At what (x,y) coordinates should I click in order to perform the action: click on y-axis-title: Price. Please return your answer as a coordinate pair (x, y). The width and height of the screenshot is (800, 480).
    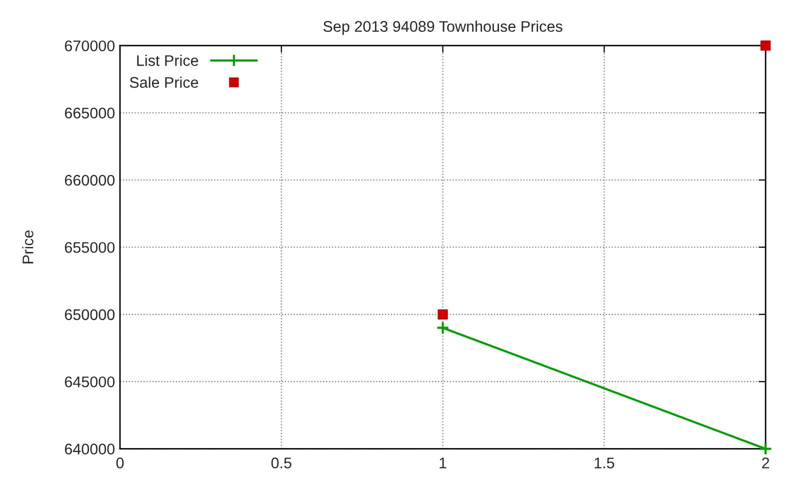
    Looking at the image, I should click on (28, 247).